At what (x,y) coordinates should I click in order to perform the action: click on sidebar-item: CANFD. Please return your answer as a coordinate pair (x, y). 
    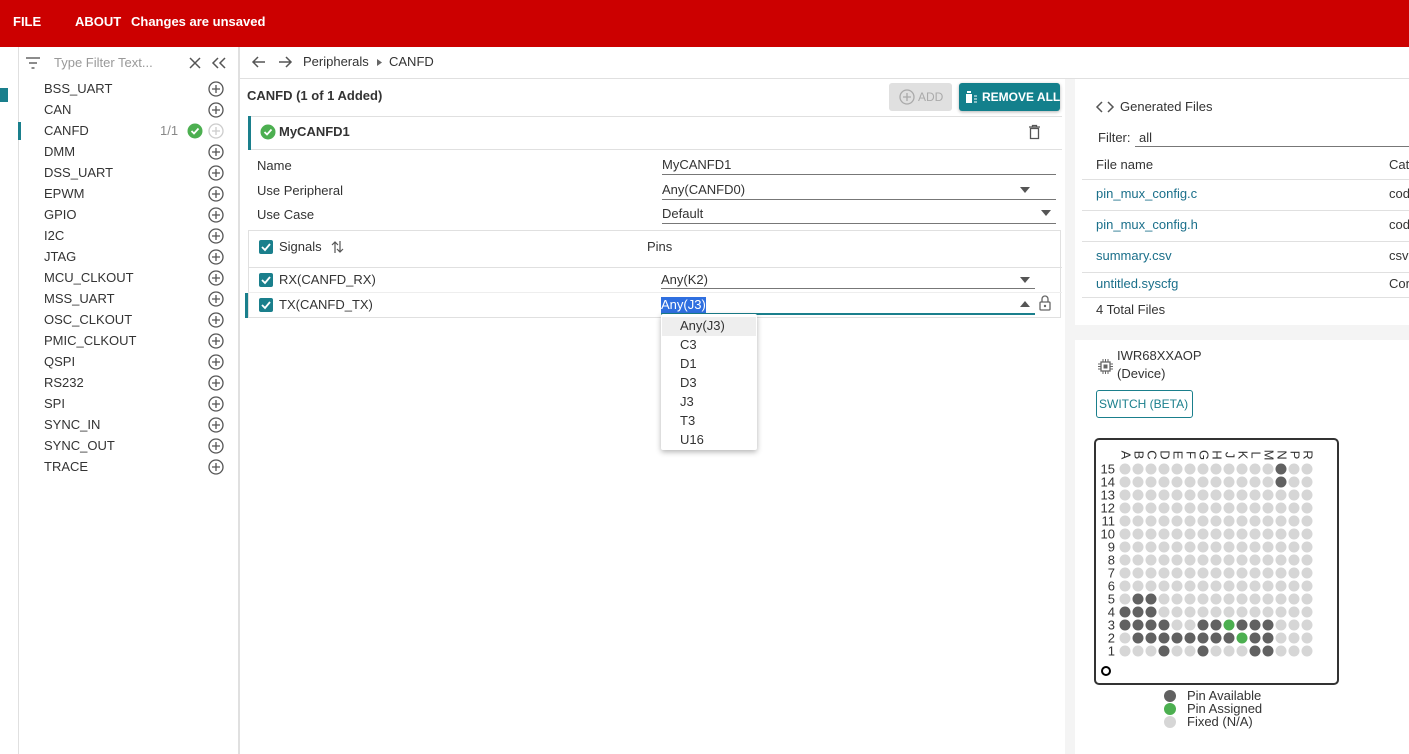
    Looking at the image, I should click on (66, 130).